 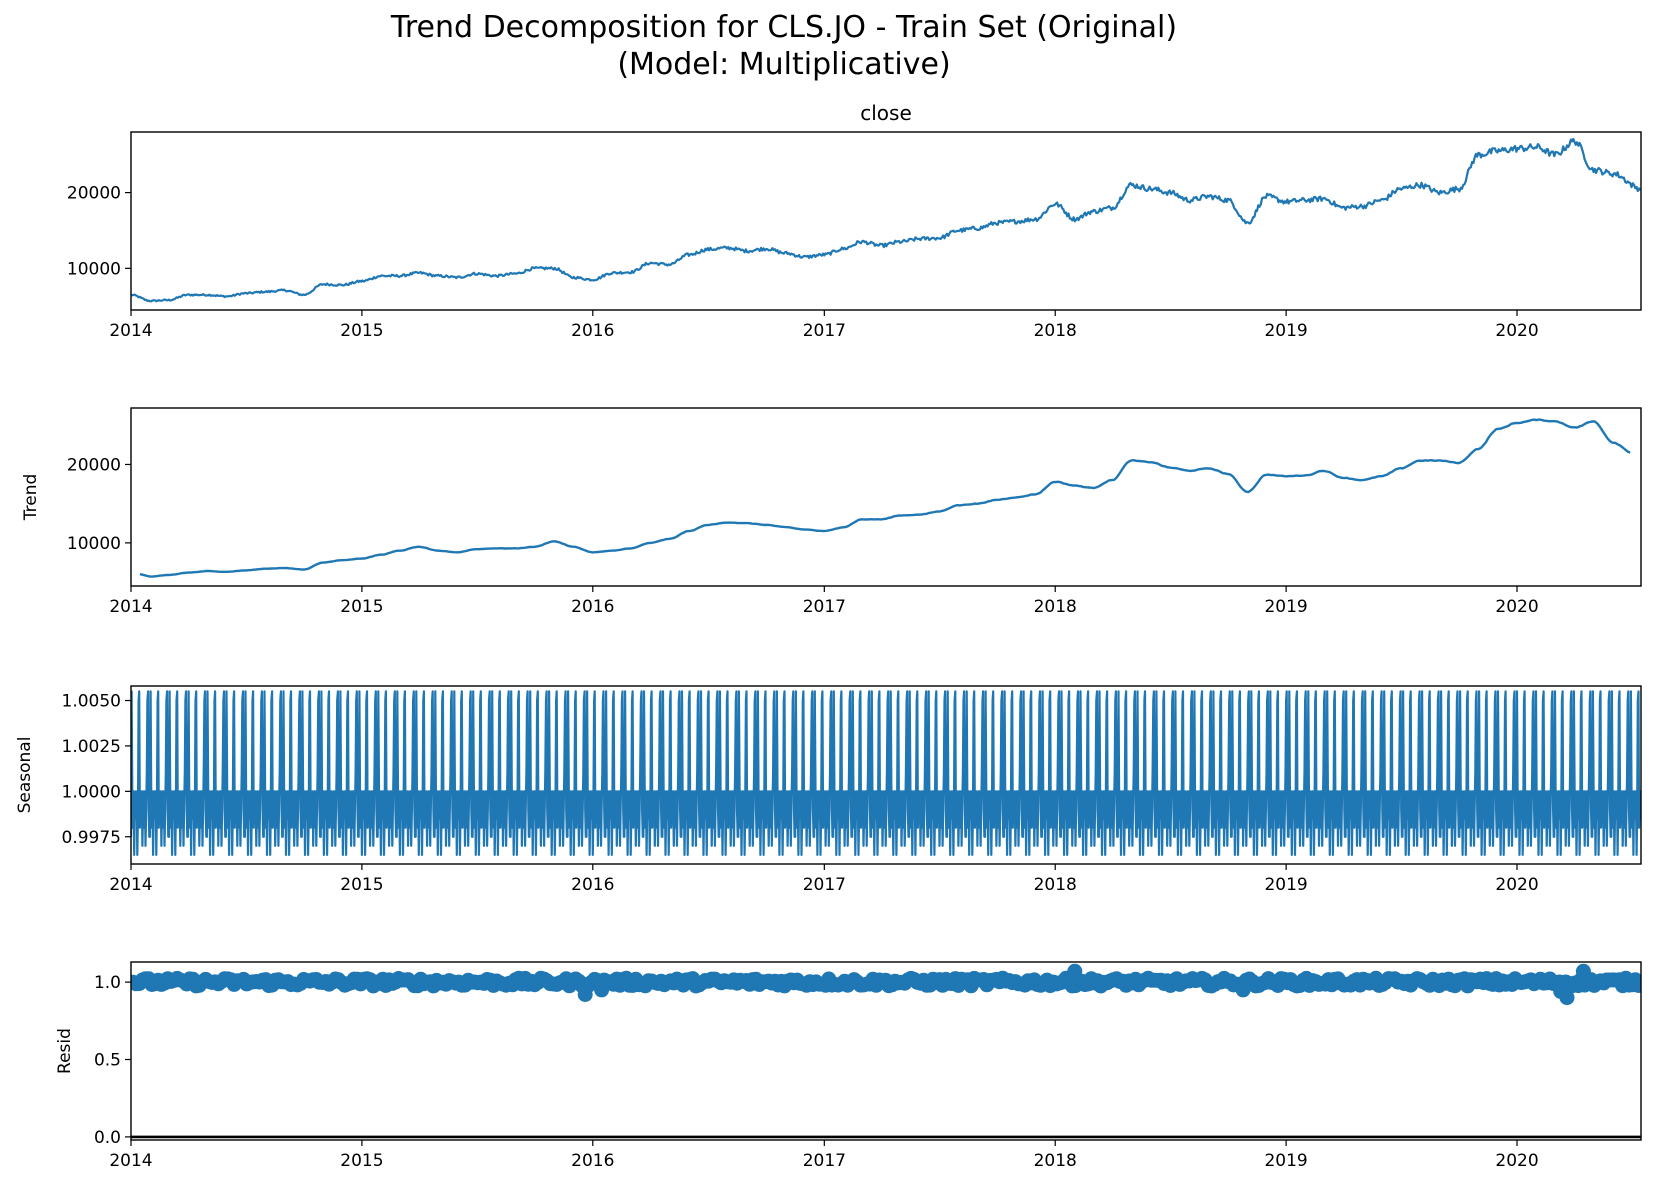 I want to click on y-tick-label: 1.0, so click(x=107, y=983).